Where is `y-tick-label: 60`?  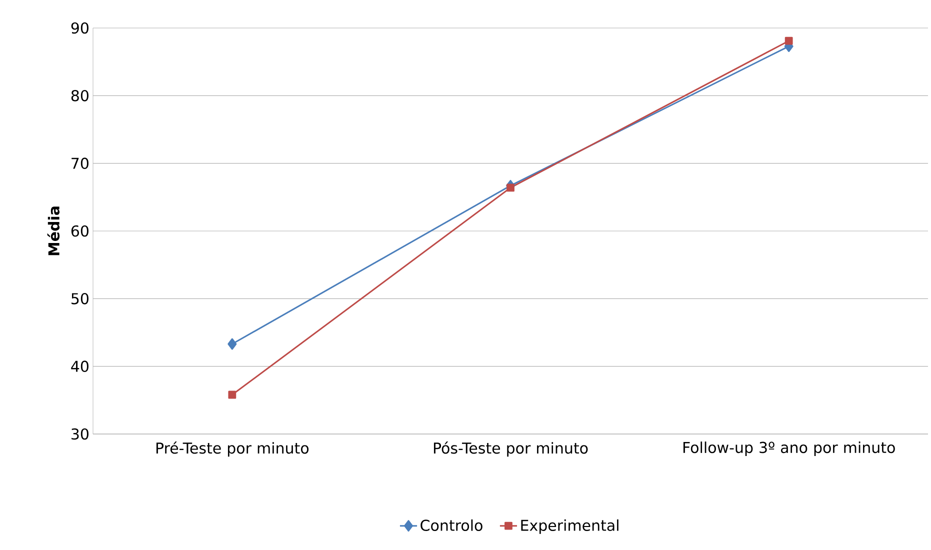 y-tick-label: 60 is located at coordinates (79, 231).